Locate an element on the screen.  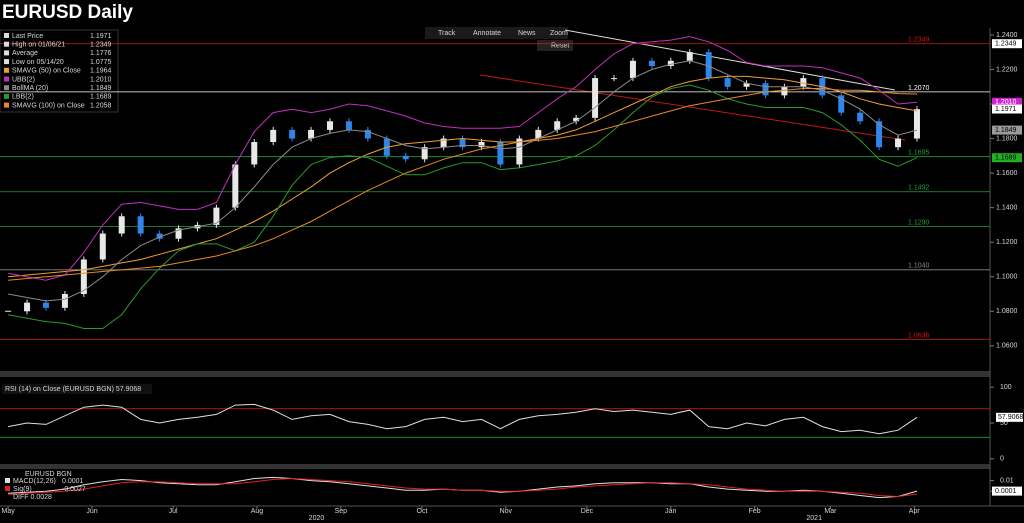
legend-value: 1.2349 is located at coordinates (101, 45).